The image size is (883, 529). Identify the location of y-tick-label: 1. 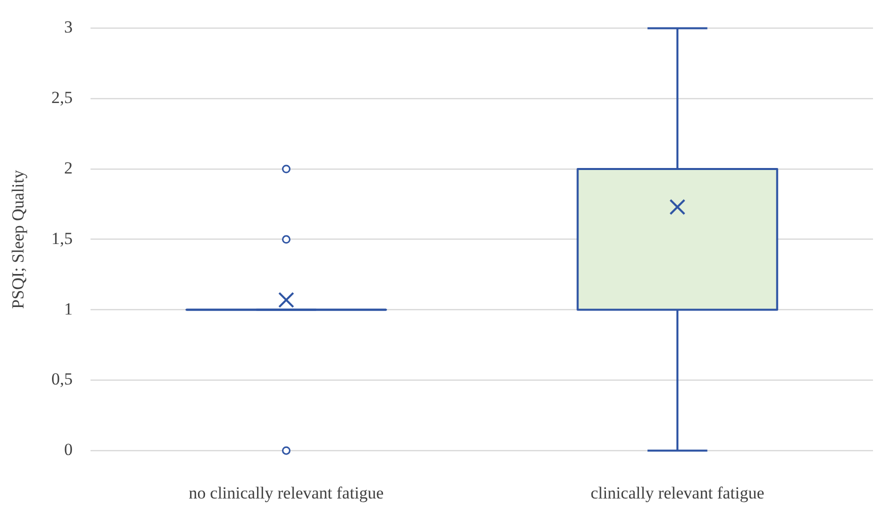
(68, 308).